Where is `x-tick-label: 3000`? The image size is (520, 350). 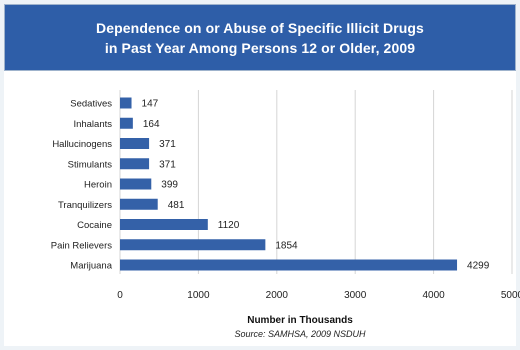
x-tick-label: 3000 is located at coordinates (355, 295).